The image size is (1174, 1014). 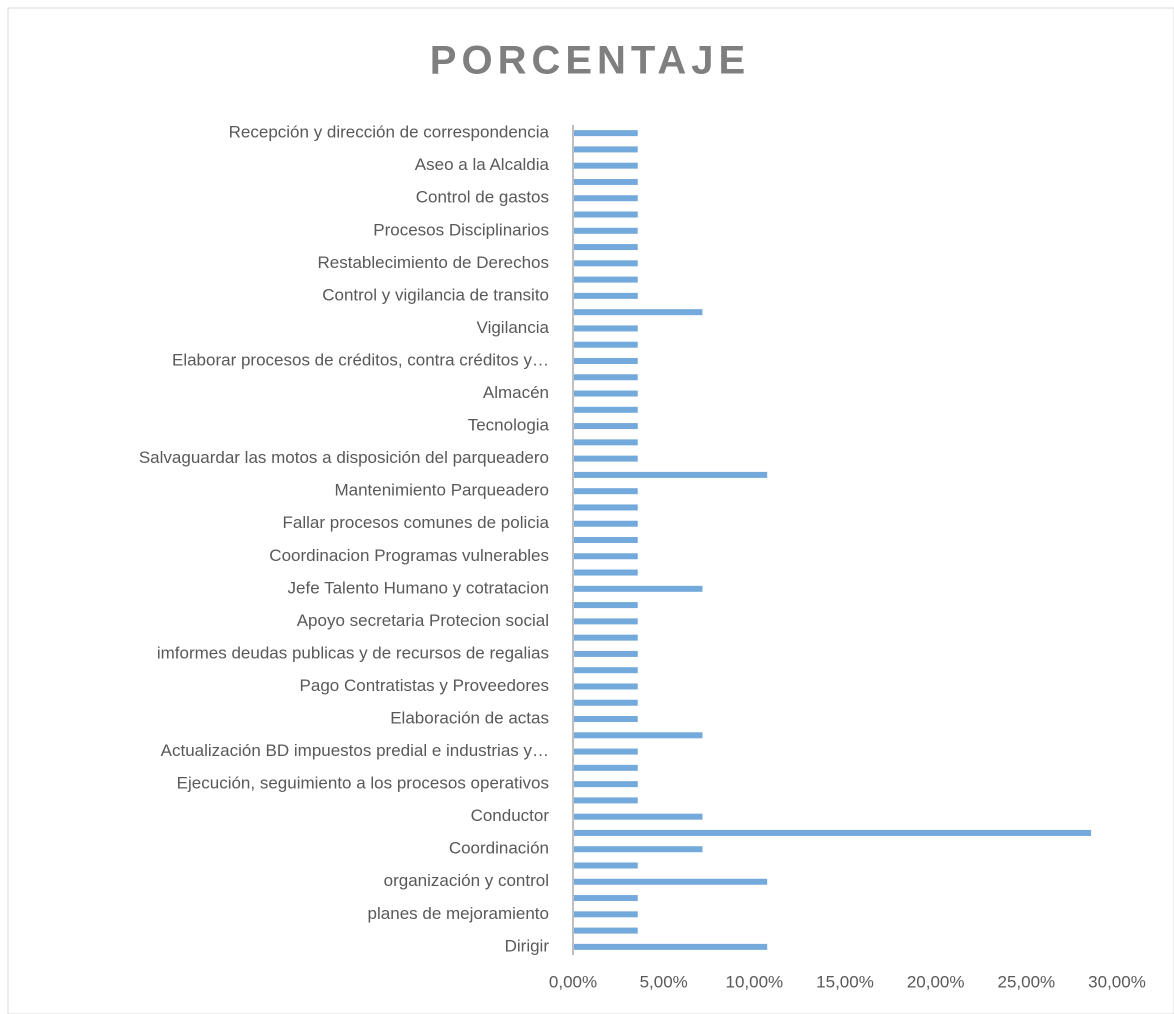 I want to click on y-tick-label: organización y control, so click(x=466, y=880).